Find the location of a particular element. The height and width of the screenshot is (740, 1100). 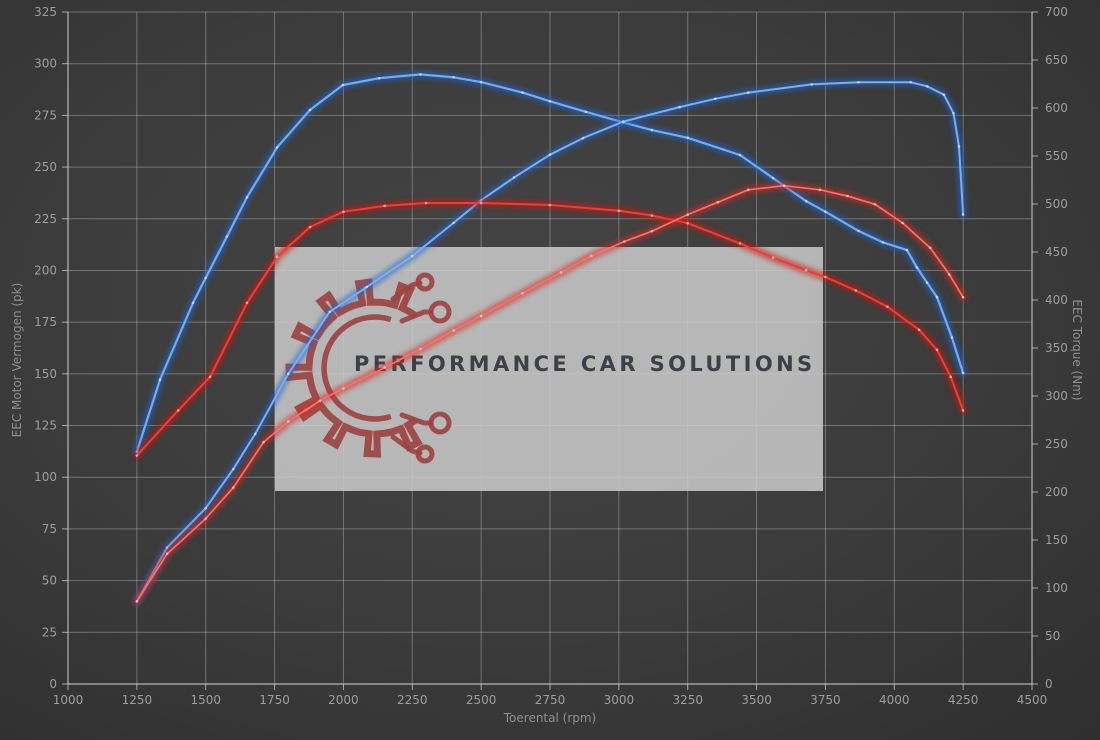

watermark-text: PERFORMANCE CAR SOLUTIONS is located at coordinates (585, 364).